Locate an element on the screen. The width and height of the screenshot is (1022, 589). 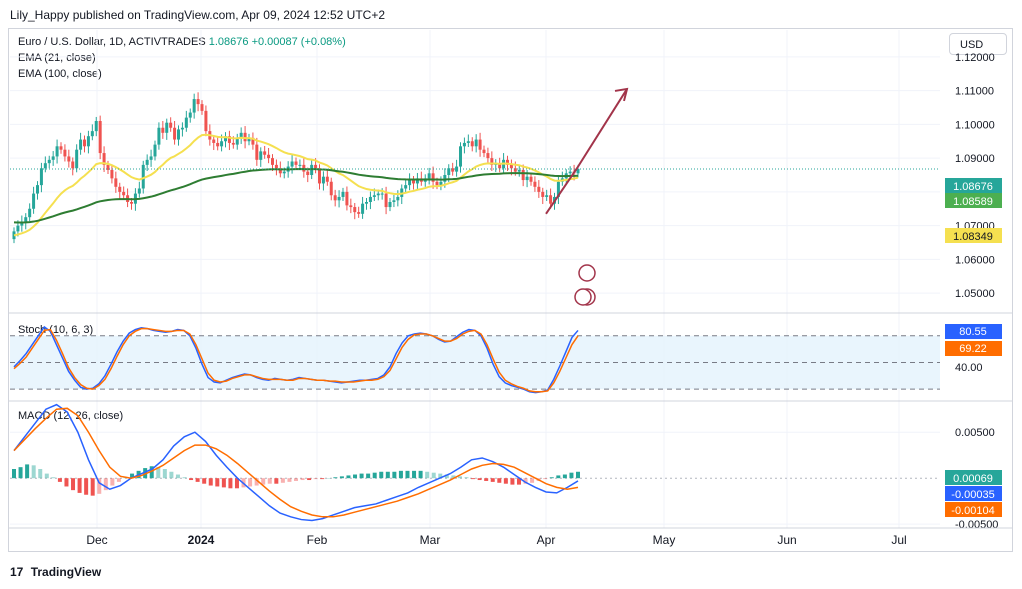
ema21-line is located at coordinates (296, 185).